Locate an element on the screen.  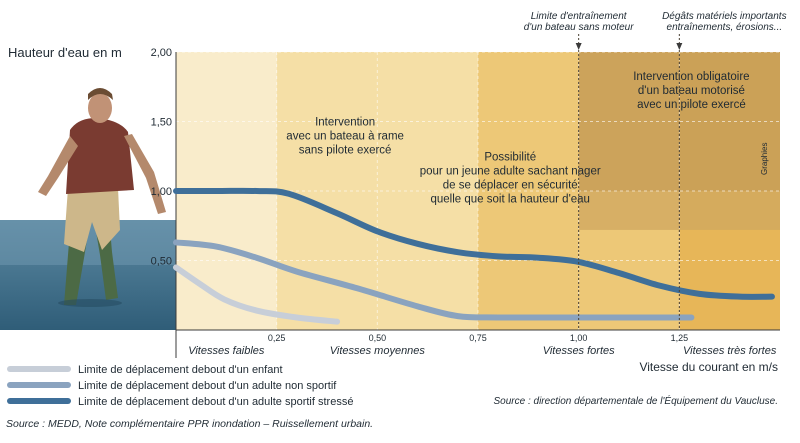
zone-text-line: Possibilité is located at coordinates (510, 157).